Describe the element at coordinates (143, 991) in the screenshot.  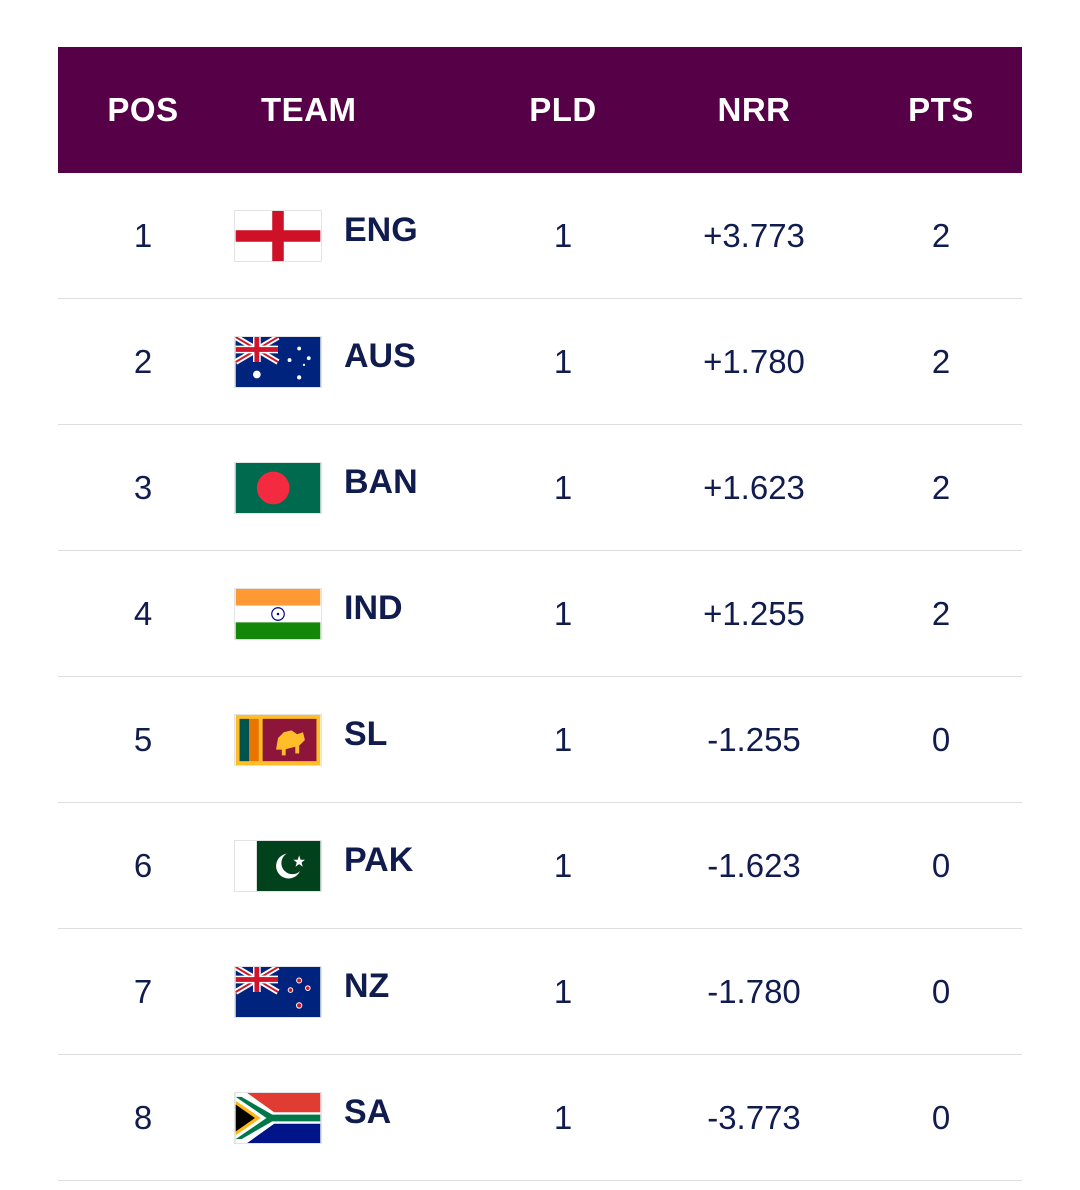
I see `row-pos: 7` at that location.